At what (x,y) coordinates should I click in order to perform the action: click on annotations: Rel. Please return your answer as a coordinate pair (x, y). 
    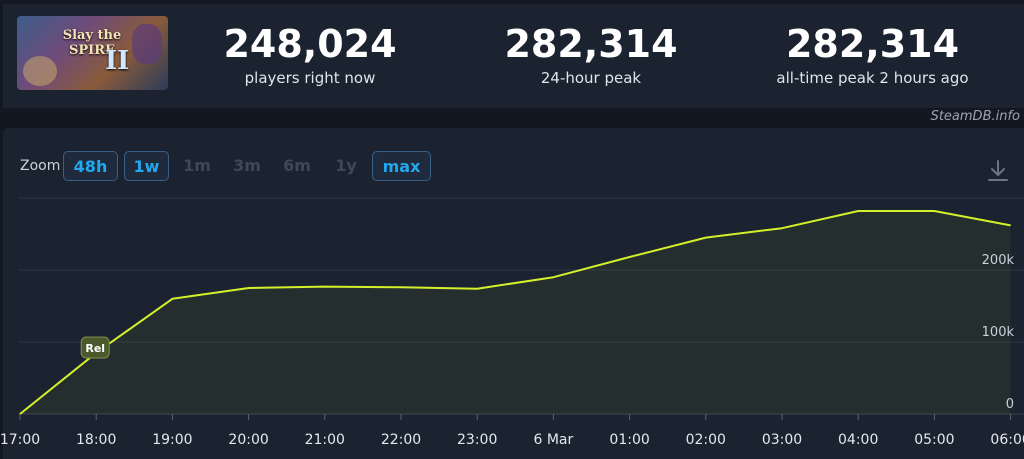
    Looking at the image, I should click on (95, 347).